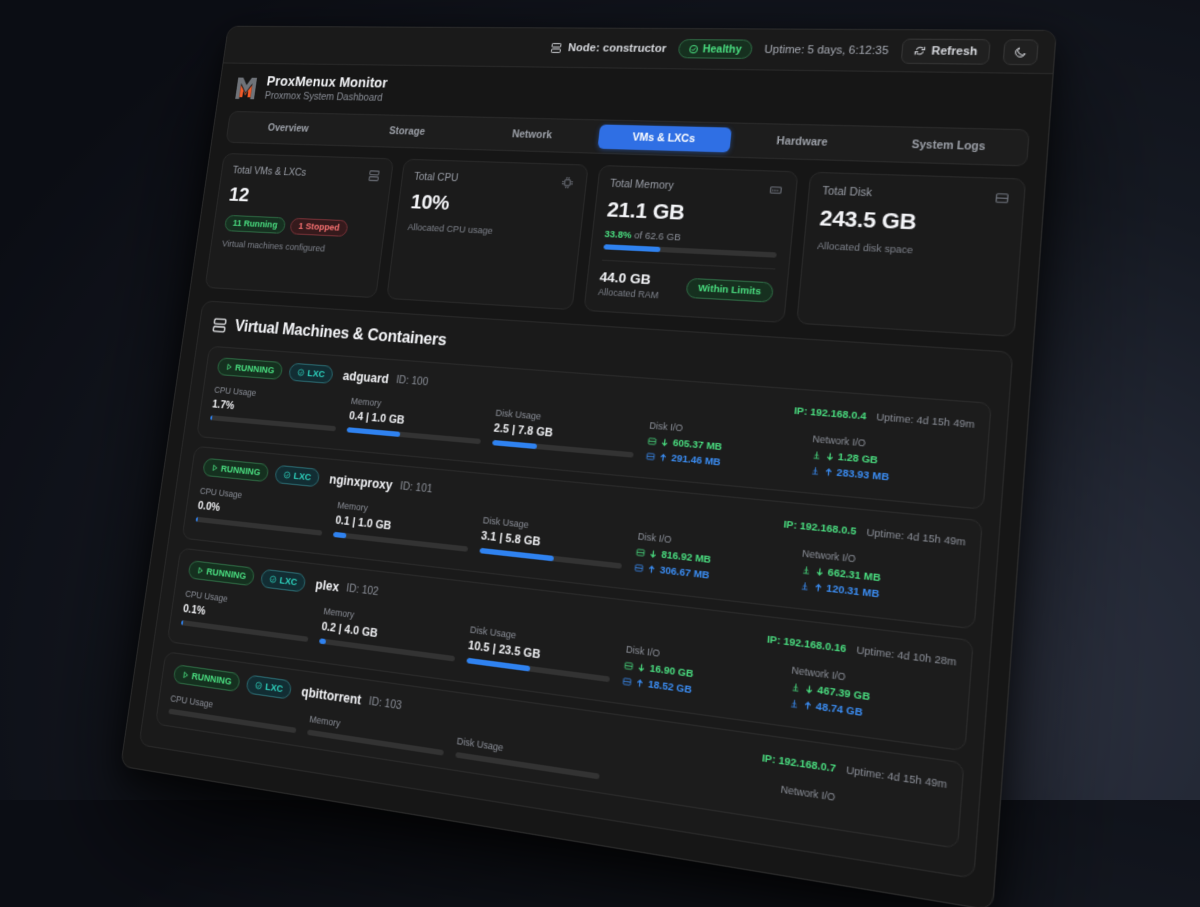 Image resolution: width=1200 pixels, height=907 pixels. What do you see at coordinates (533, 134) in the screenshot?
I see `tab-network: Network` at bounding box center [533, 134].